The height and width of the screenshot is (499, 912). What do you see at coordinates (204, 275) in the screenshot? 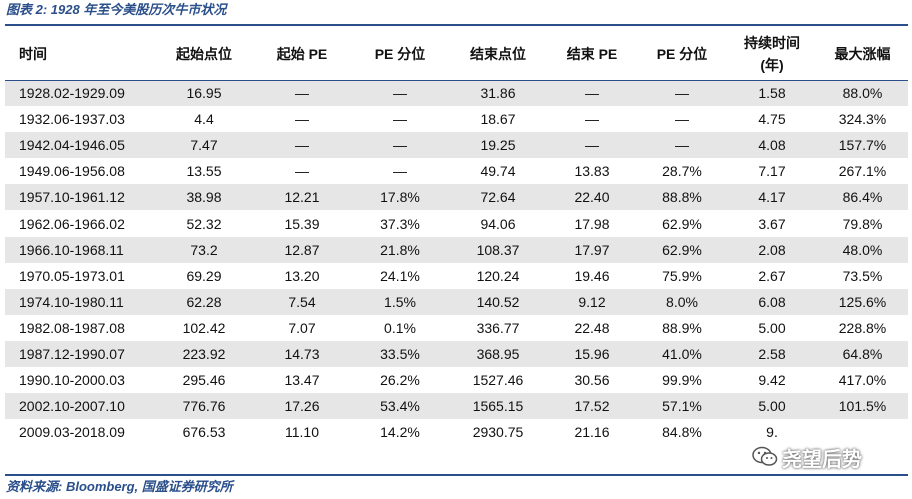
I see `cell-start-level: 69.29` at bounding box center [204, 275].